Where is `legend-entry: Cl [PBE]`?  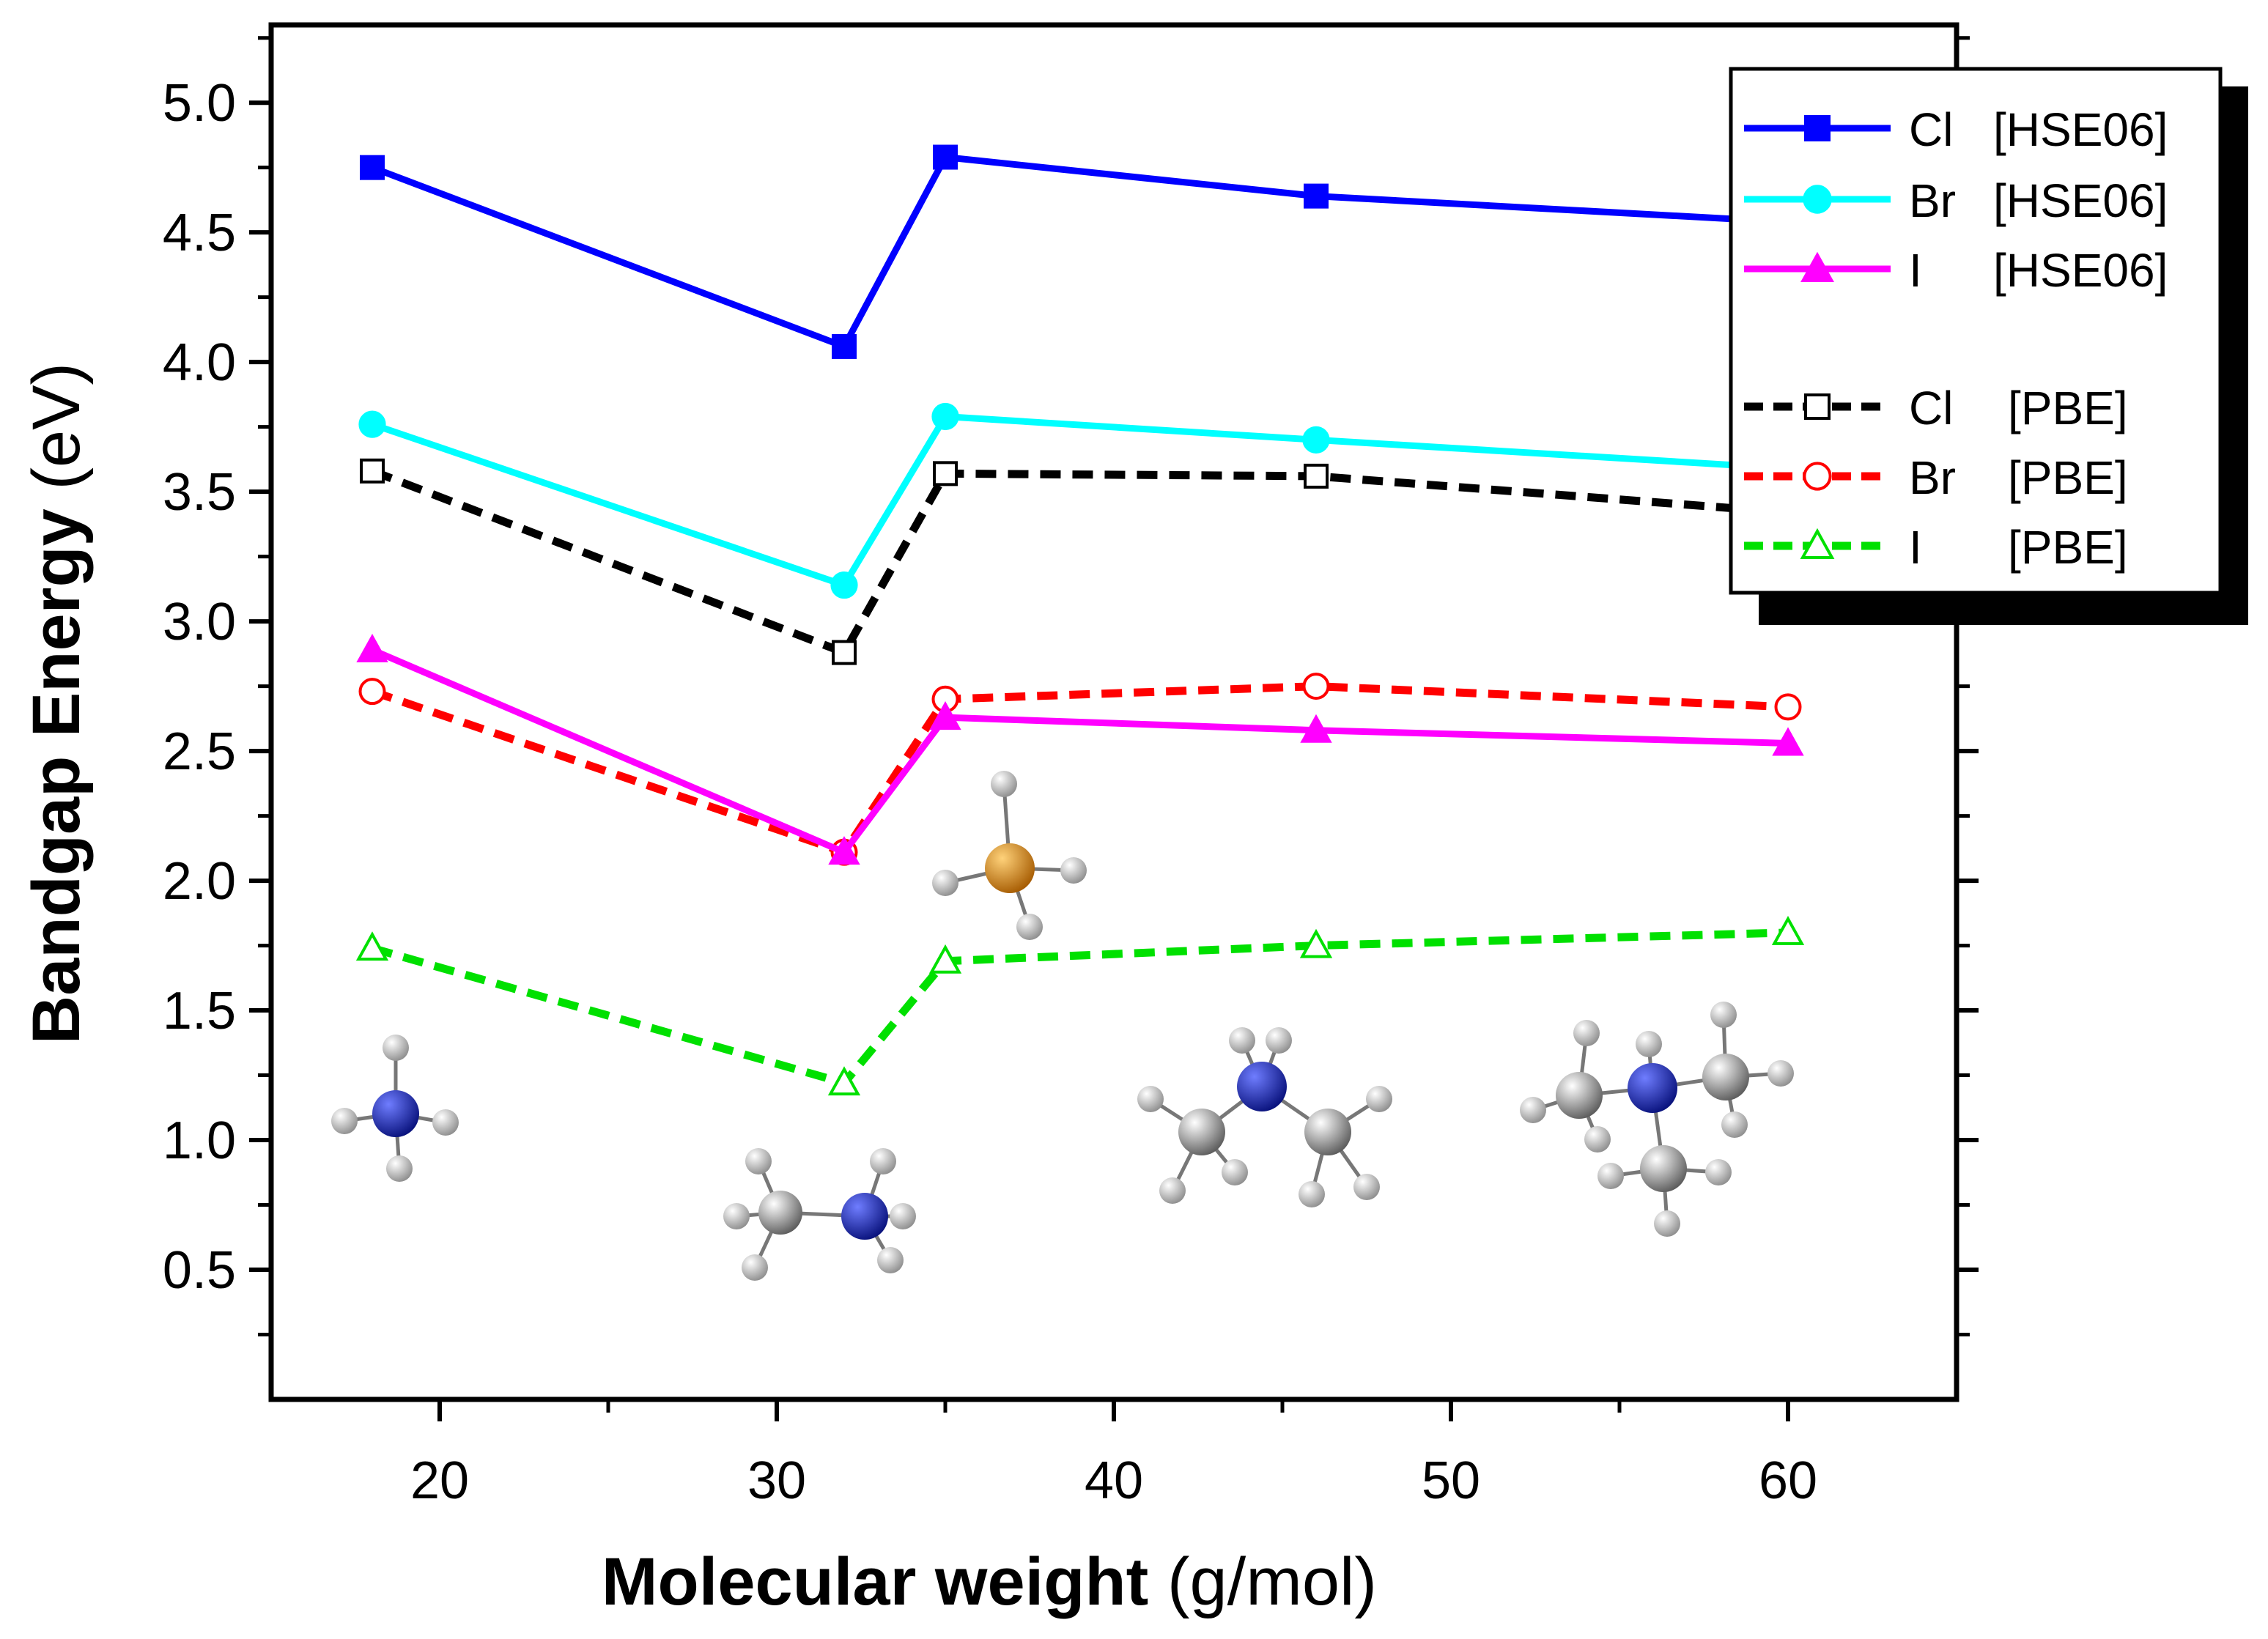
legend-entry: Cl [PBE] is located at coordinates (1936, 408).